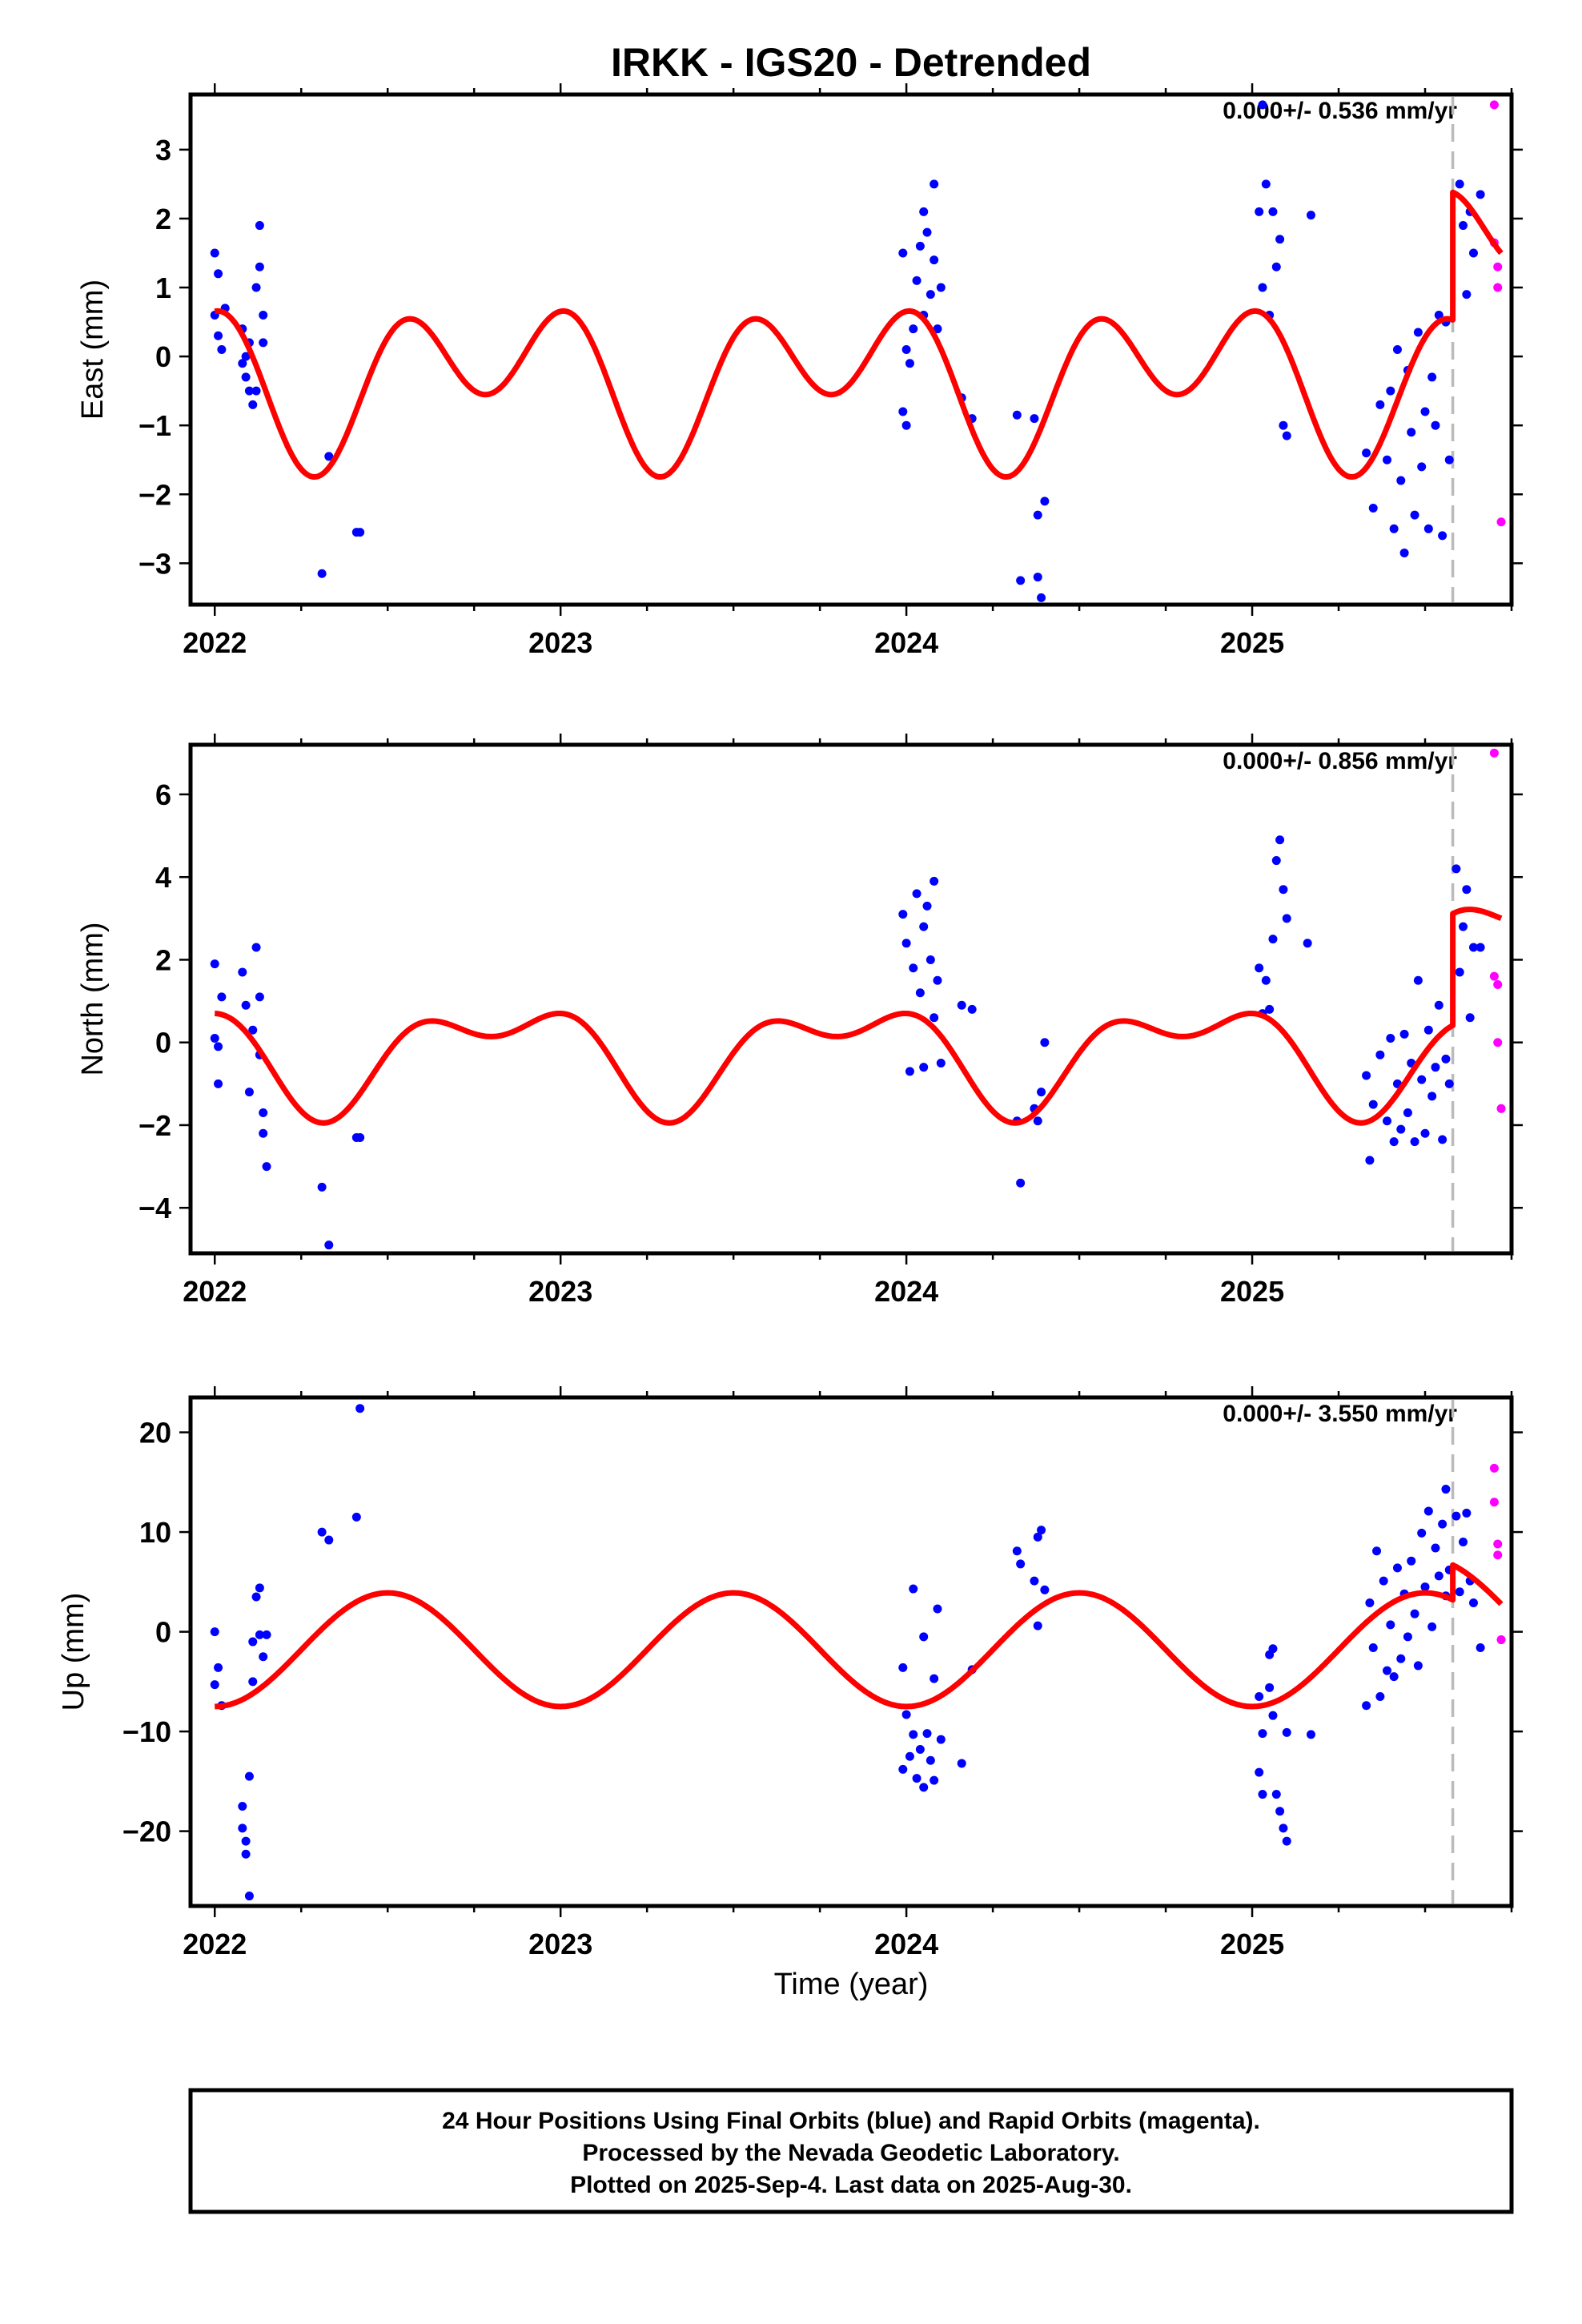  What do you see at coordinates (163, 878) in the screenshot?
I see `north-ytick-label: 4` at bounding box center [163, 878].